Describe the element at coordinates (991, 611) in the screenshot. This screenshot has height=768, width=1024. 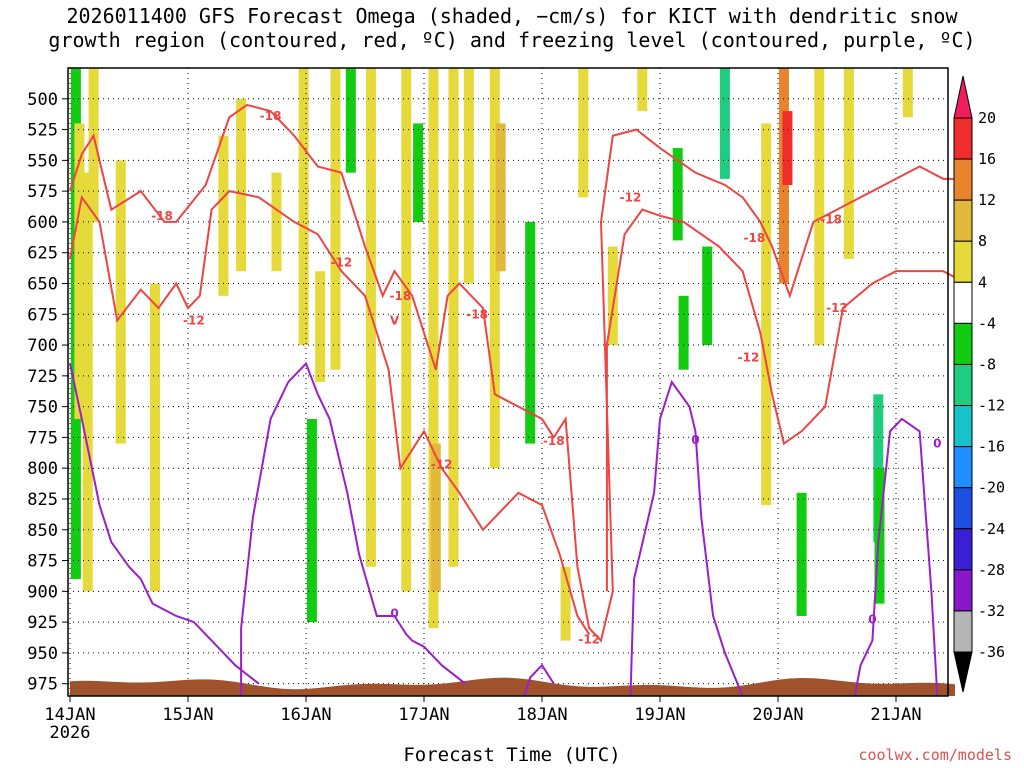
I see `colorbar-label-12: -32` at that location.